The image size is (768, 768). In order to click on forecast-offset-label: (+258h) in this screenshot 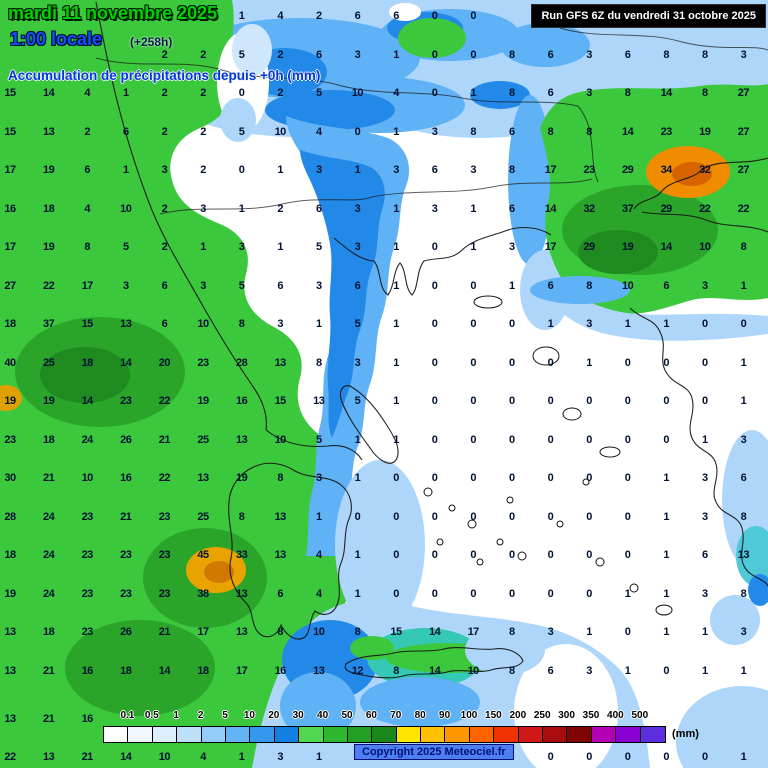, I will do `click(151, 42)`.